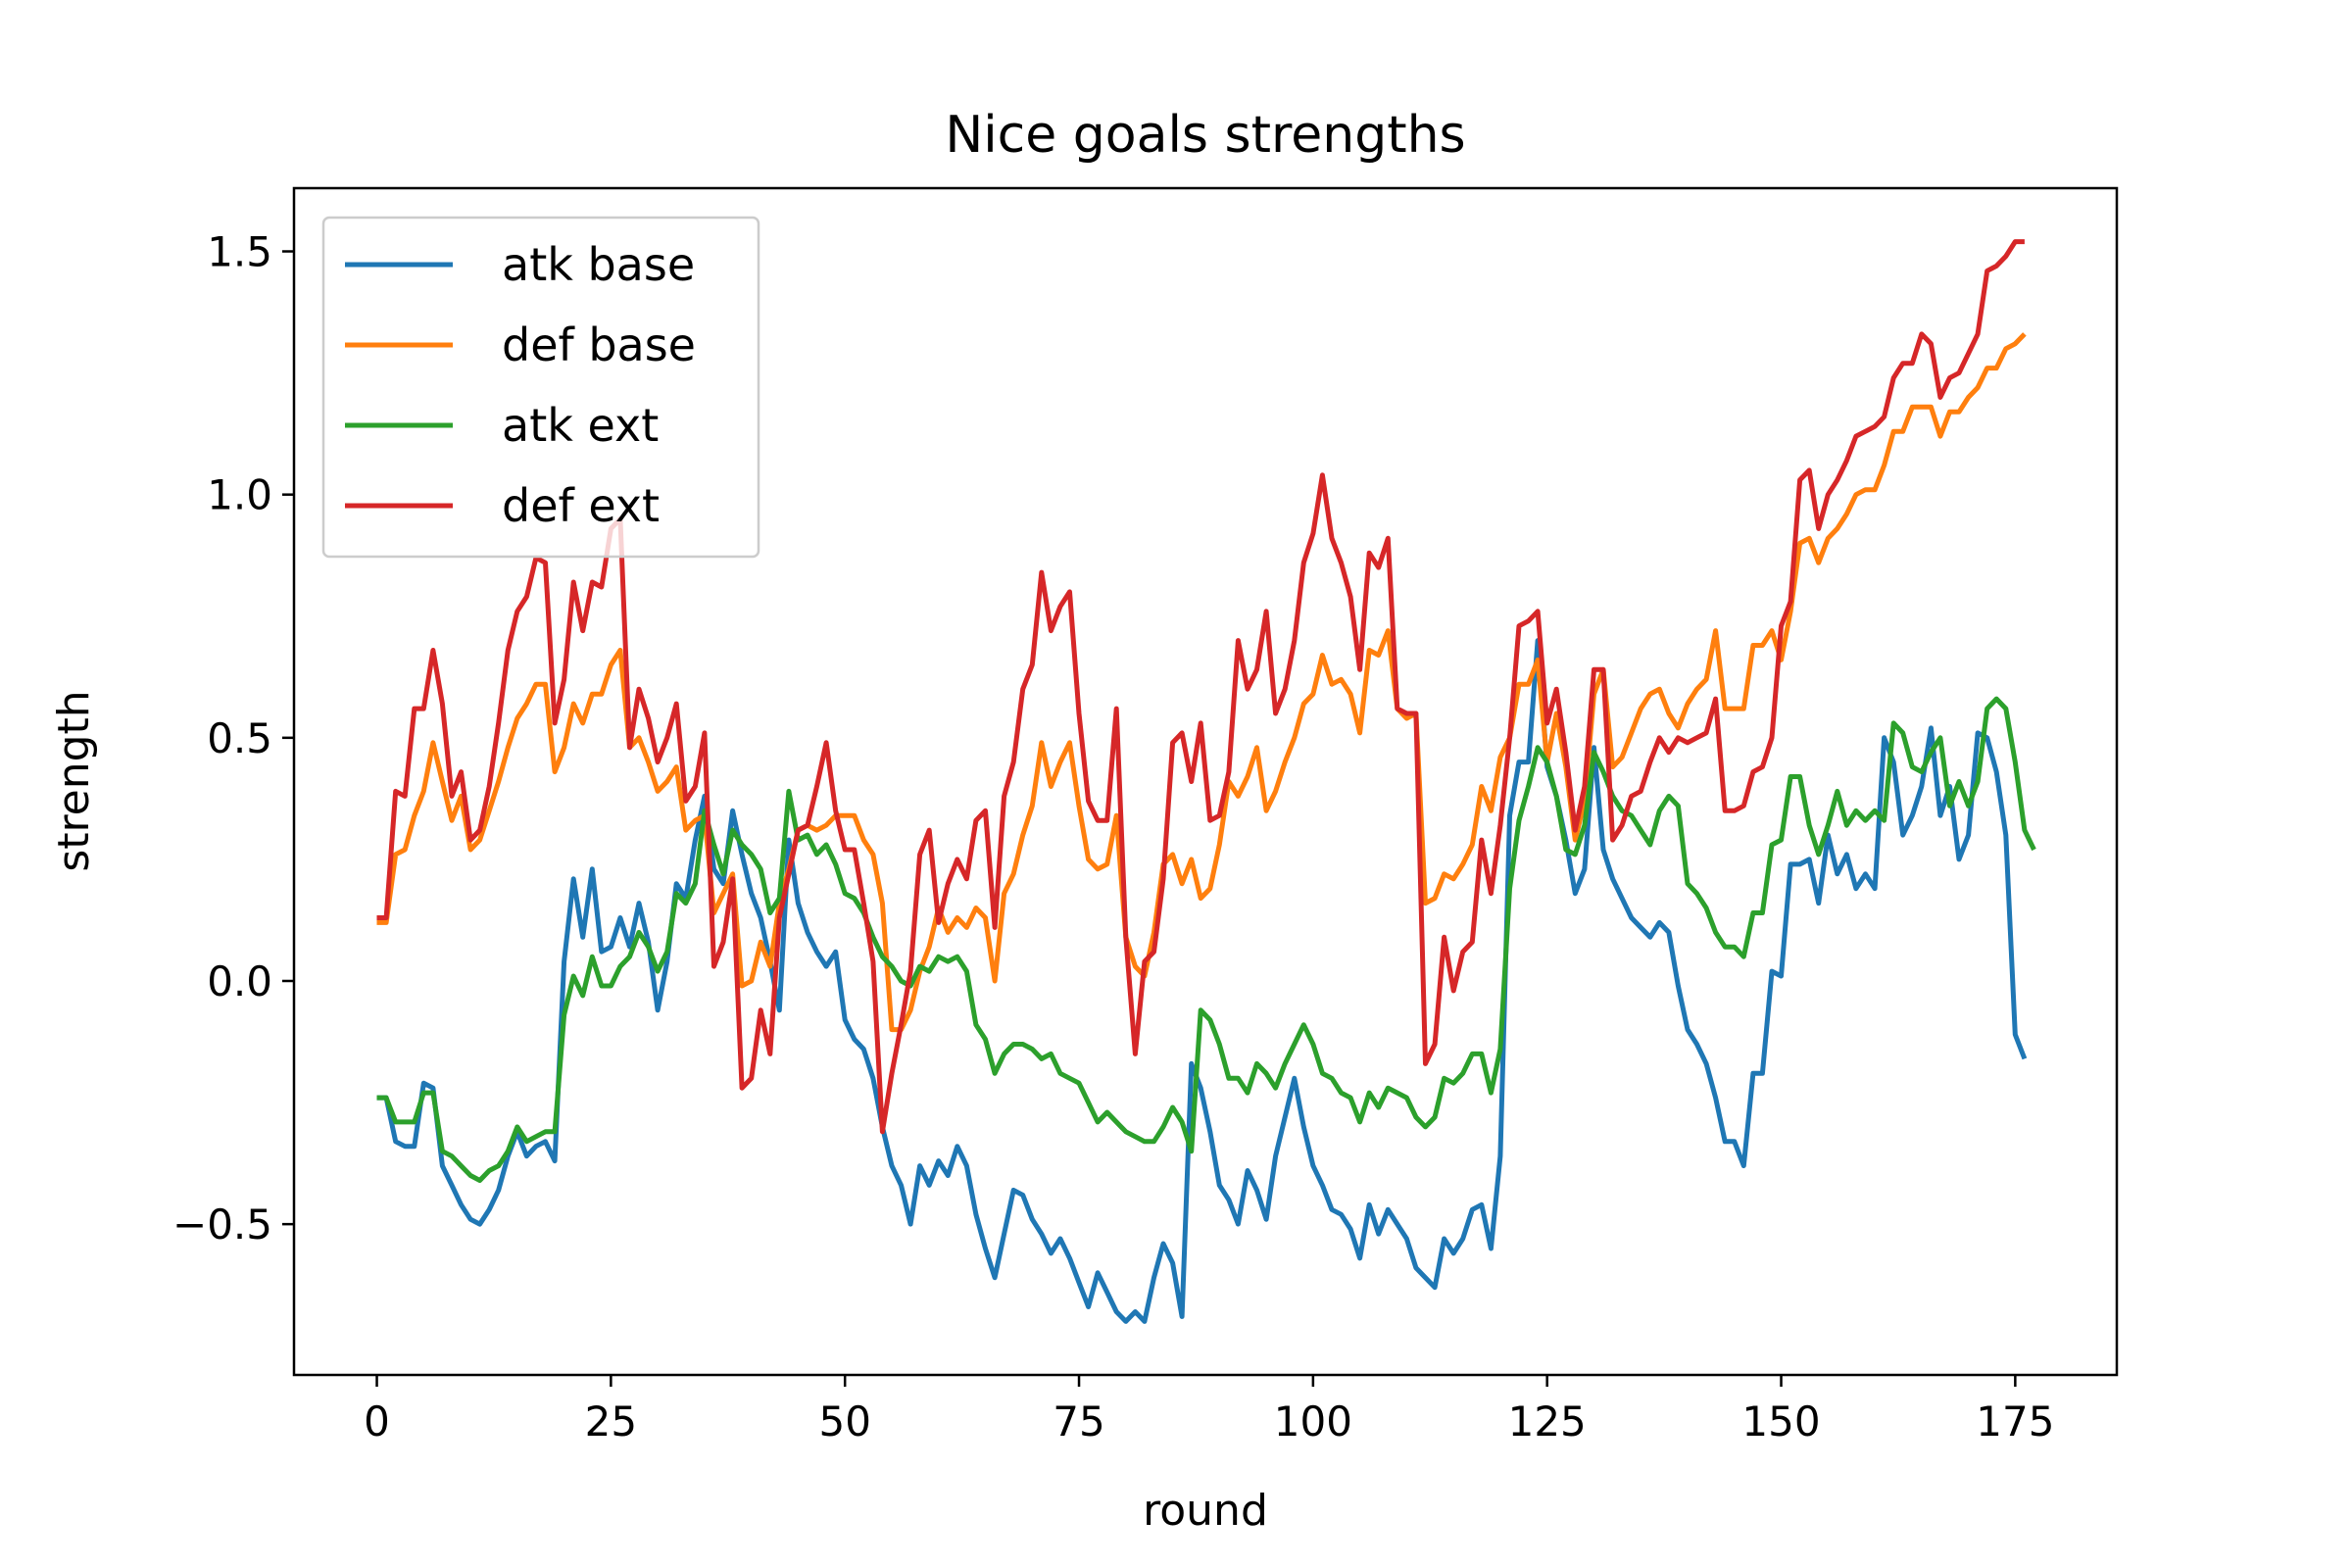  I want to click on legend: atk base def base atk ext def ext, so click(540, 387).